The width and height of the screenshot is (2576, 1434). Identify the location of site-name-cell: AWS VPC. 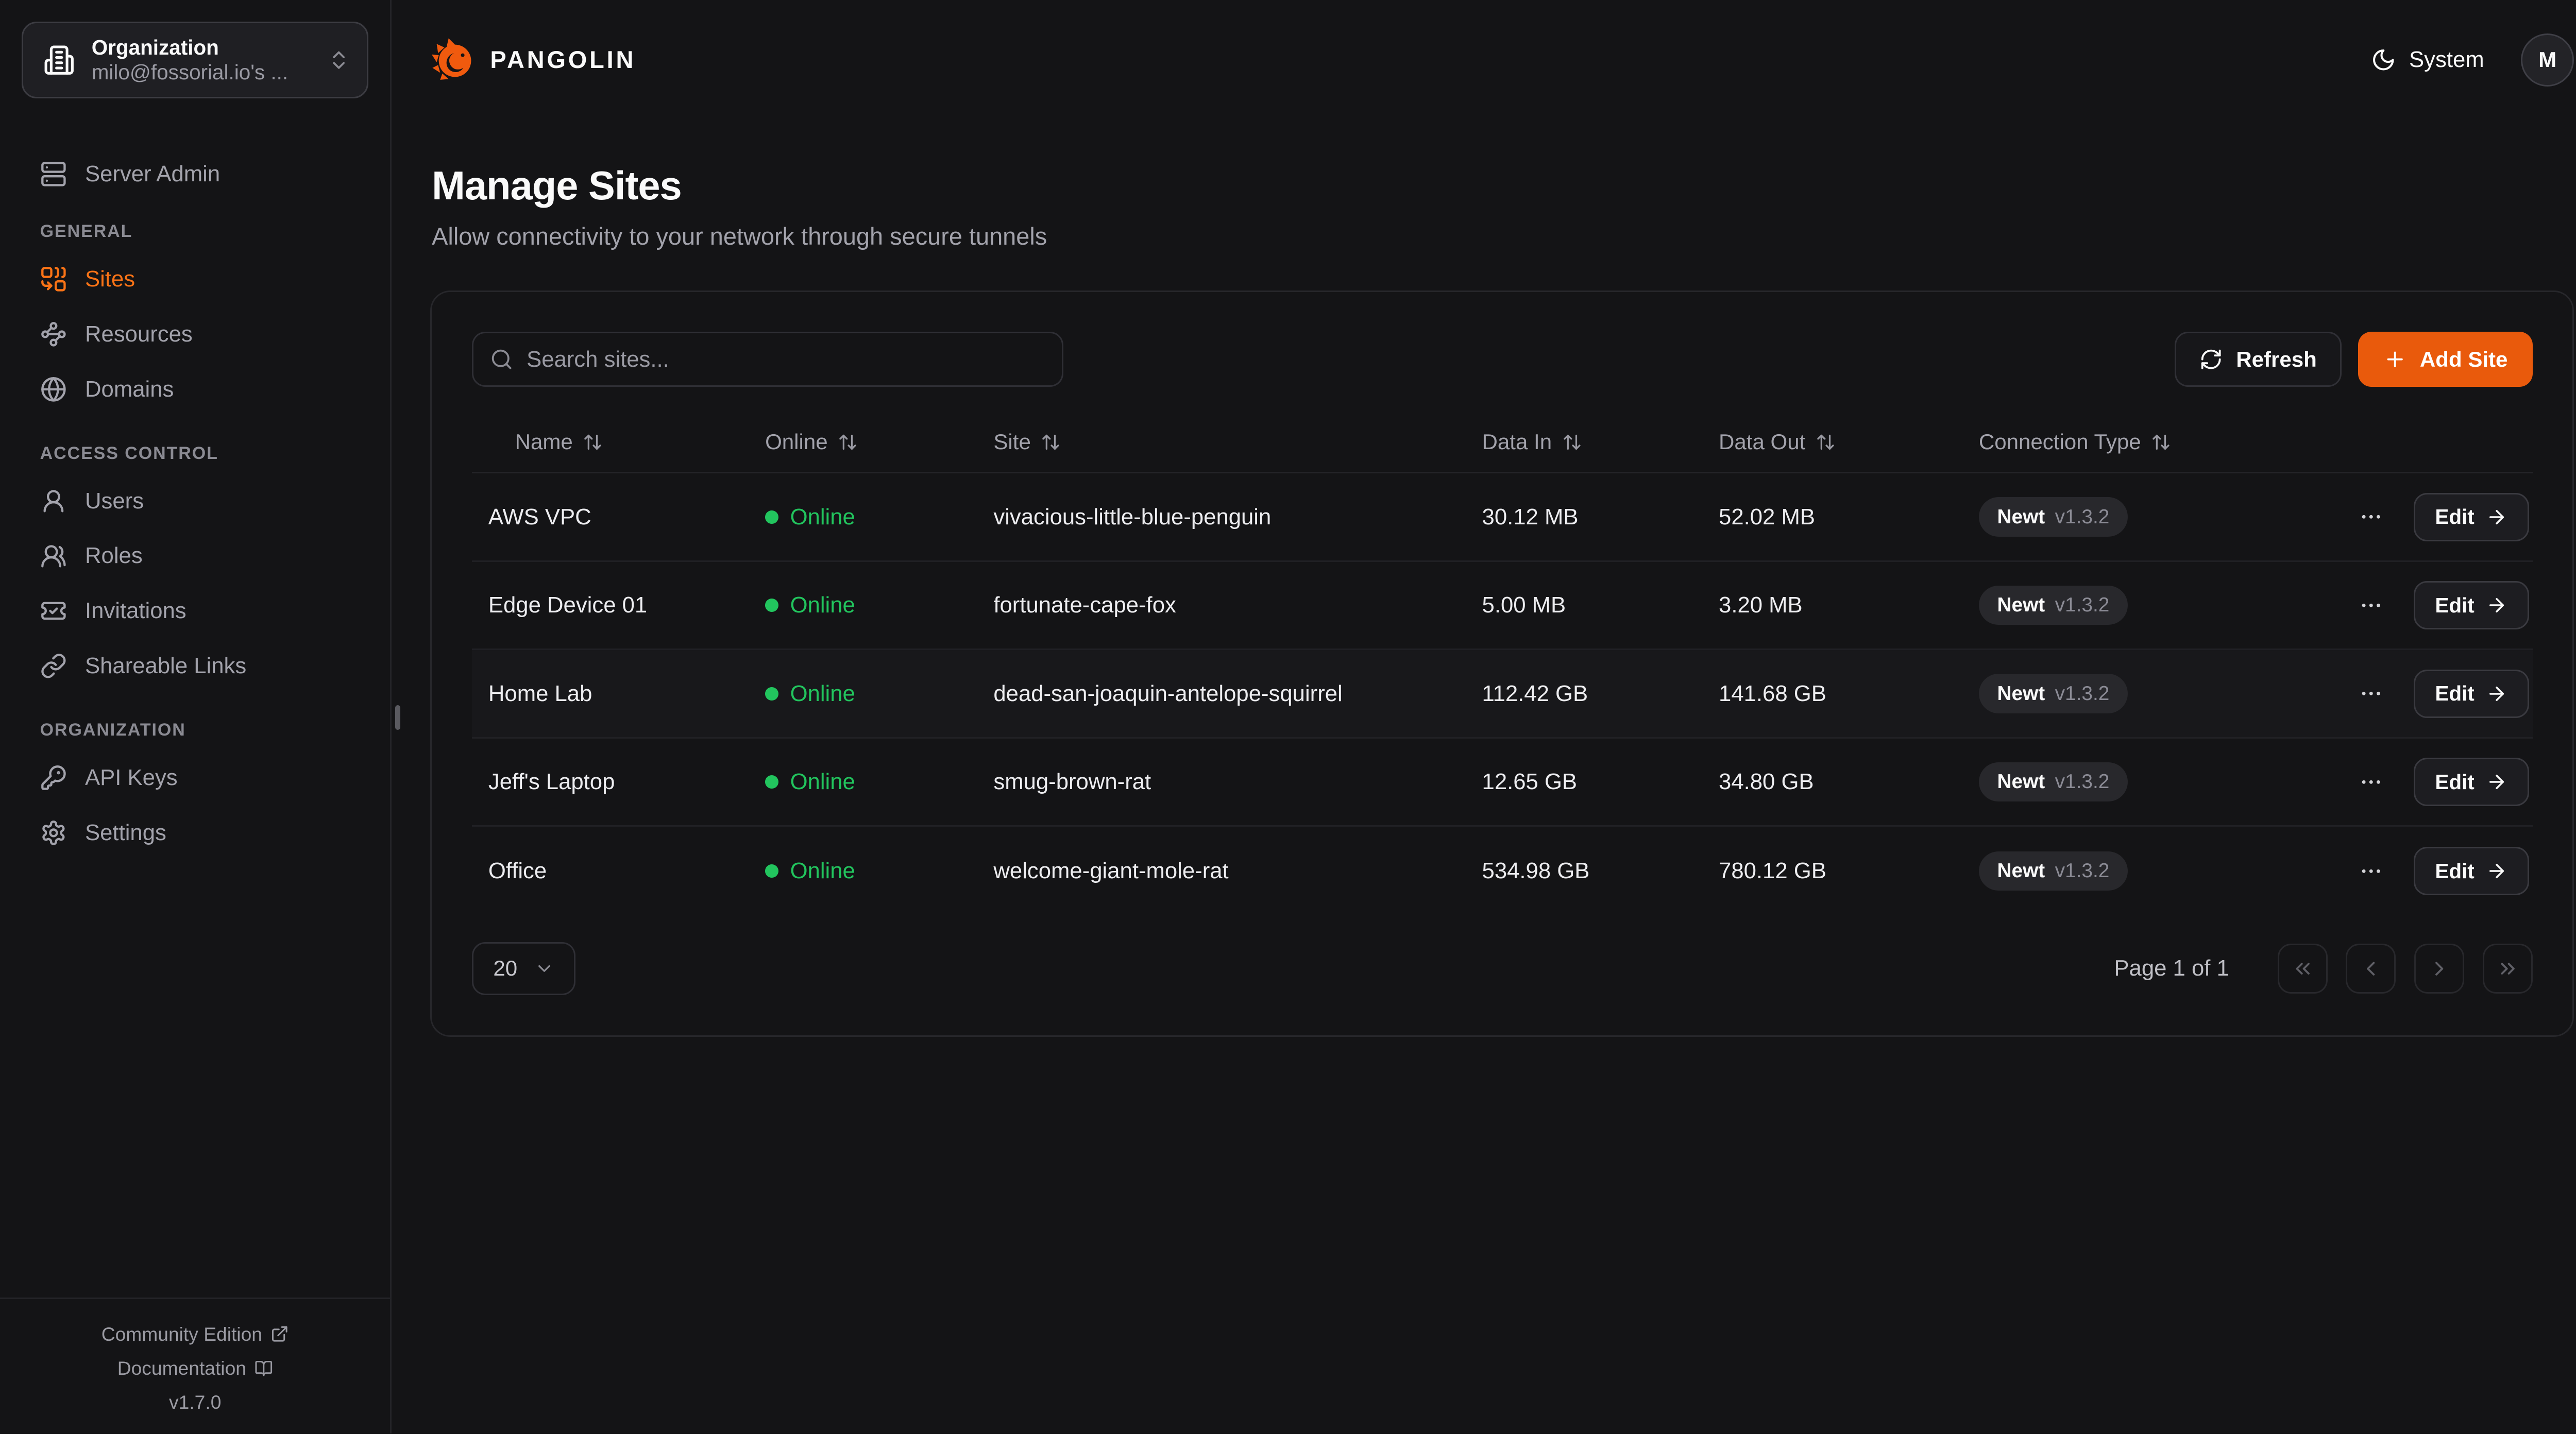
(539, 517).